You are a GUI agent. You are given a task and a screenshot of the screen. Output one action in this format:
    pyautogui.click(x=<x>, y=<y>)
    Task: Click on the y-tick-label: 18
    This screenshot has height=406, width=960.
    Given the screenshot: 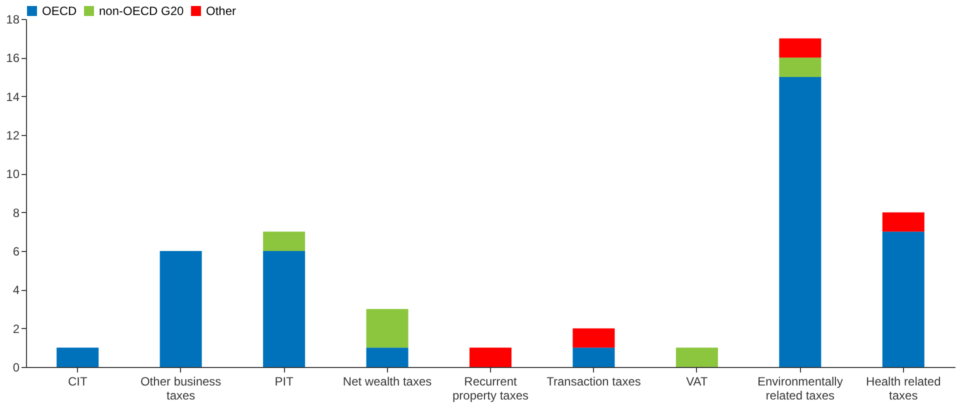 What is the action you would take?
    pyautogui.click(x=13, y=19)
    